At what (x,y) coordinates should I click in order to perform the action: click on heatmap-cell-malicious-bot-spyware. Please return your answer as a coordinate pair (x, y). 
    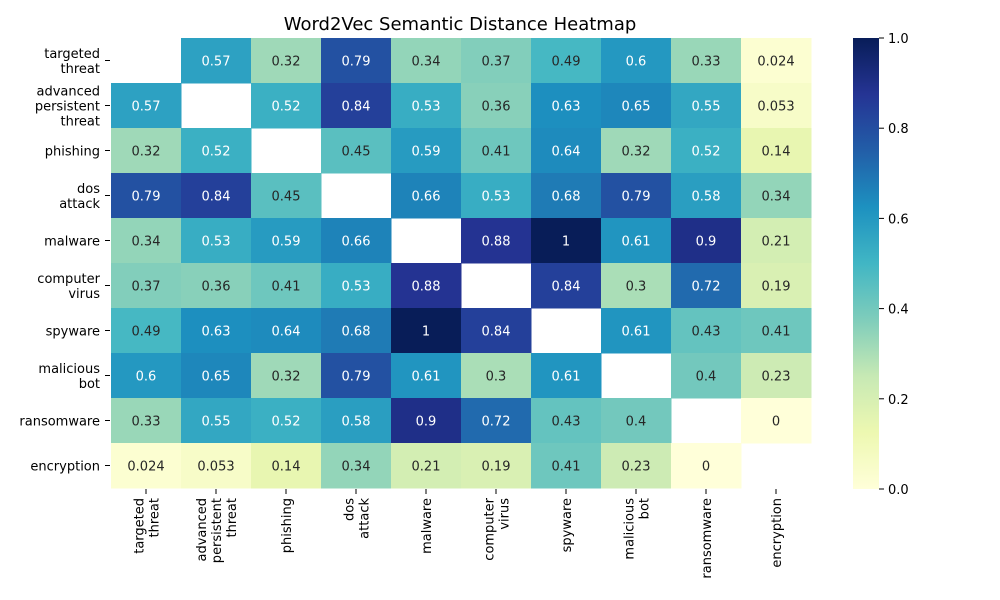
    Looking at the image, I should click on (566, 376).